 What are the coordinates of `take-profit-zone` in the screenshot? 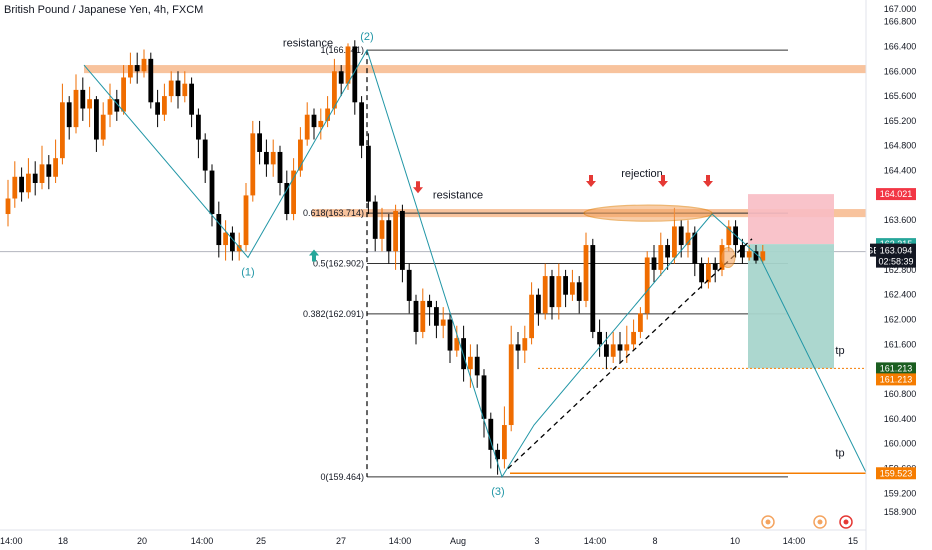 It's located at (791, 306).